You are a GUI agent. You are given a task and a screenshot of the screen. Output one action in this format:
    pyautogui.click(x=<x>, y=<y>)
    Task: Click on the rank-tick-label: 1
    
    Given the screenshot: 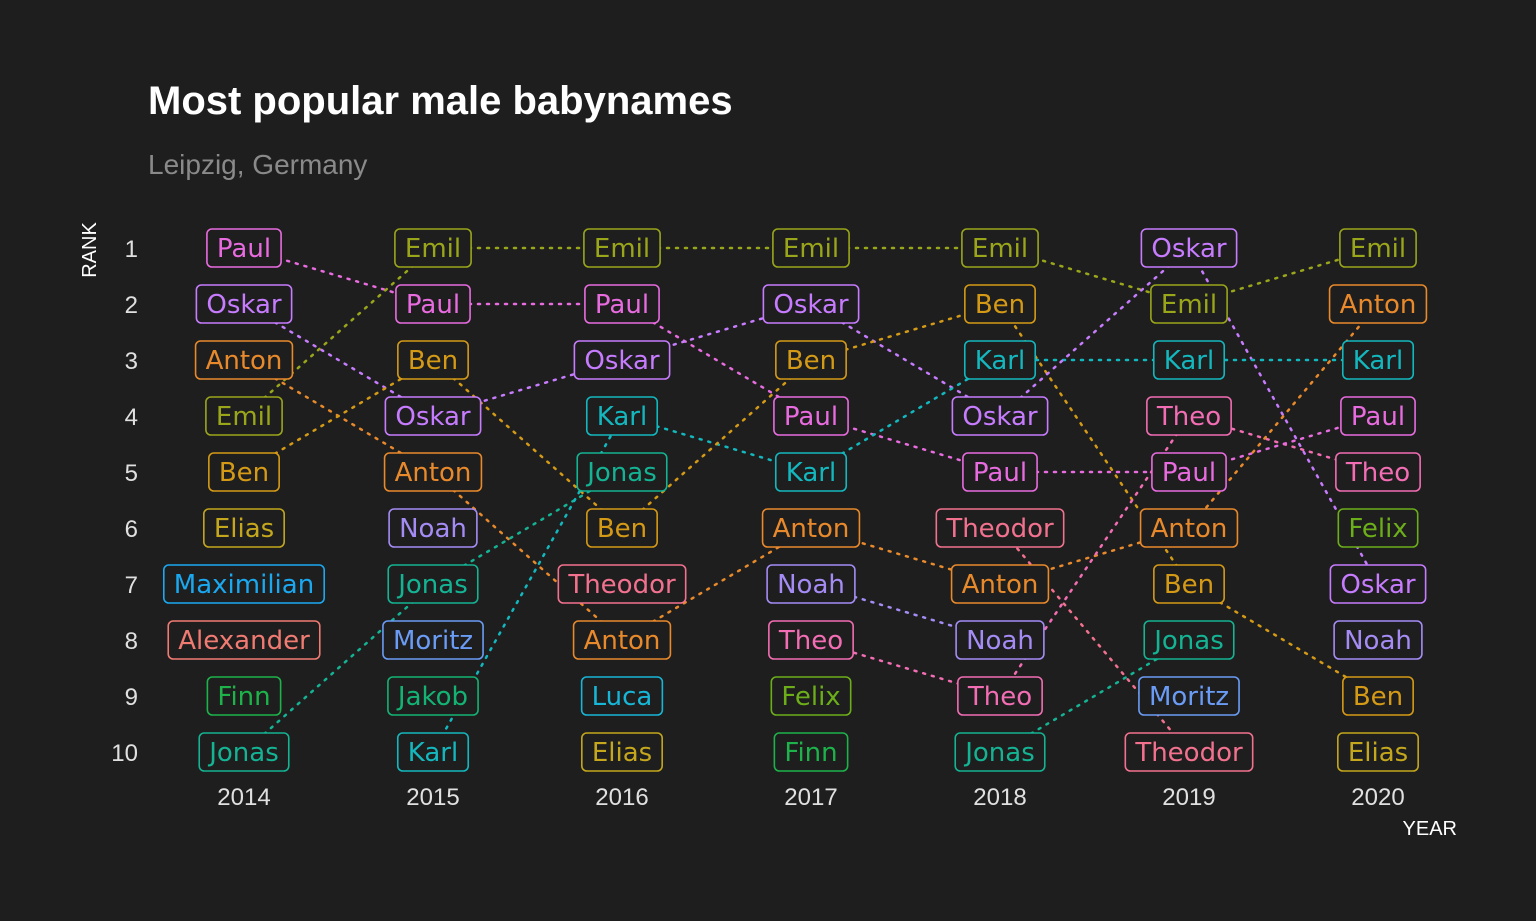 What is the action you would take?
    pyautogui.click(x=131, y=249)
    